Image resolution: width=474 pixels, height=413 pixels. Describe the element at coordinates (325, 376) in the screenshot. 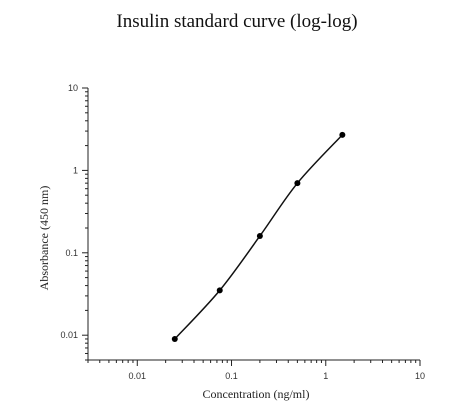

I see `x-tick-label: 1` at that location.